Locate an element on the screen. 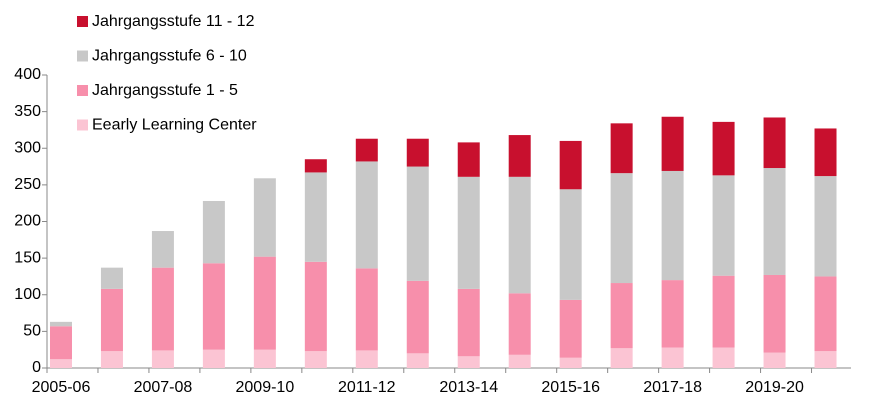 This screenshot has width=873, height=403. y-tick-label: 300 is located at coordinates (27, 147).